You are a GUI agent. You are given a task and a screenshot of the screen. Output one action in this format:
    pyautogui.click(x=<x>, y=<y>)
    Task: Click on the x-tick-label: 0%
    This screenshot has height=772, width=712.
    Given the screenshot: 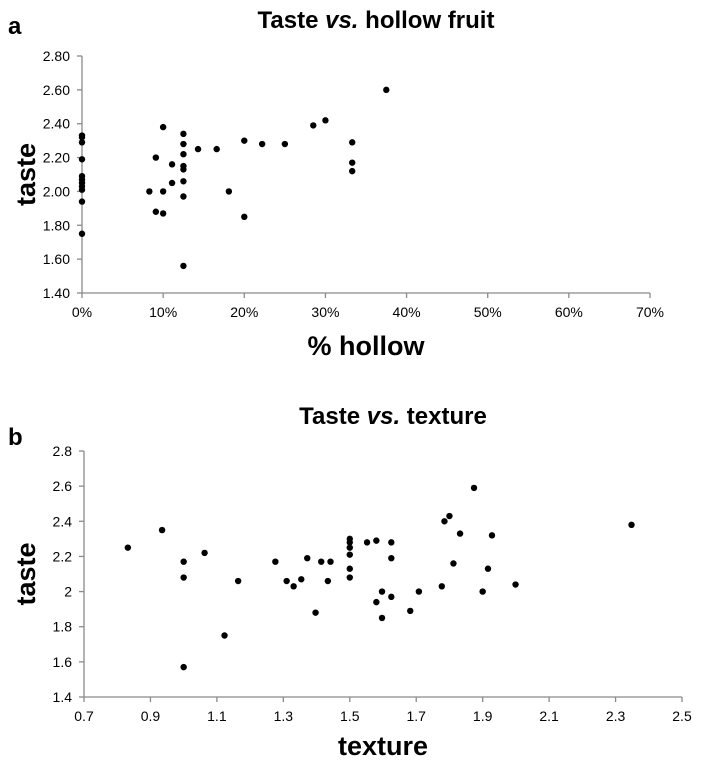 What is the action you would take?
    pyautogui.click(x=82, y=312)
    